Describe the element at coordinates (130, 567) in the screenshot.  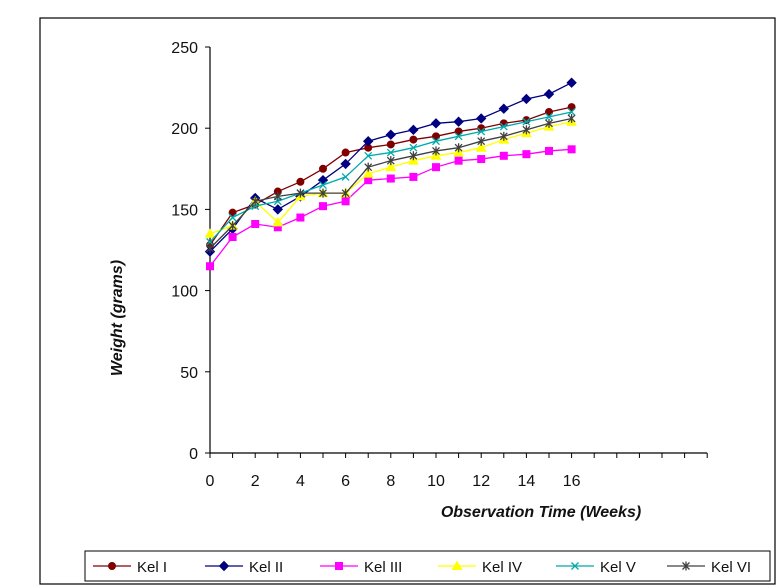
I see `legend-item: Kel I` at that location.